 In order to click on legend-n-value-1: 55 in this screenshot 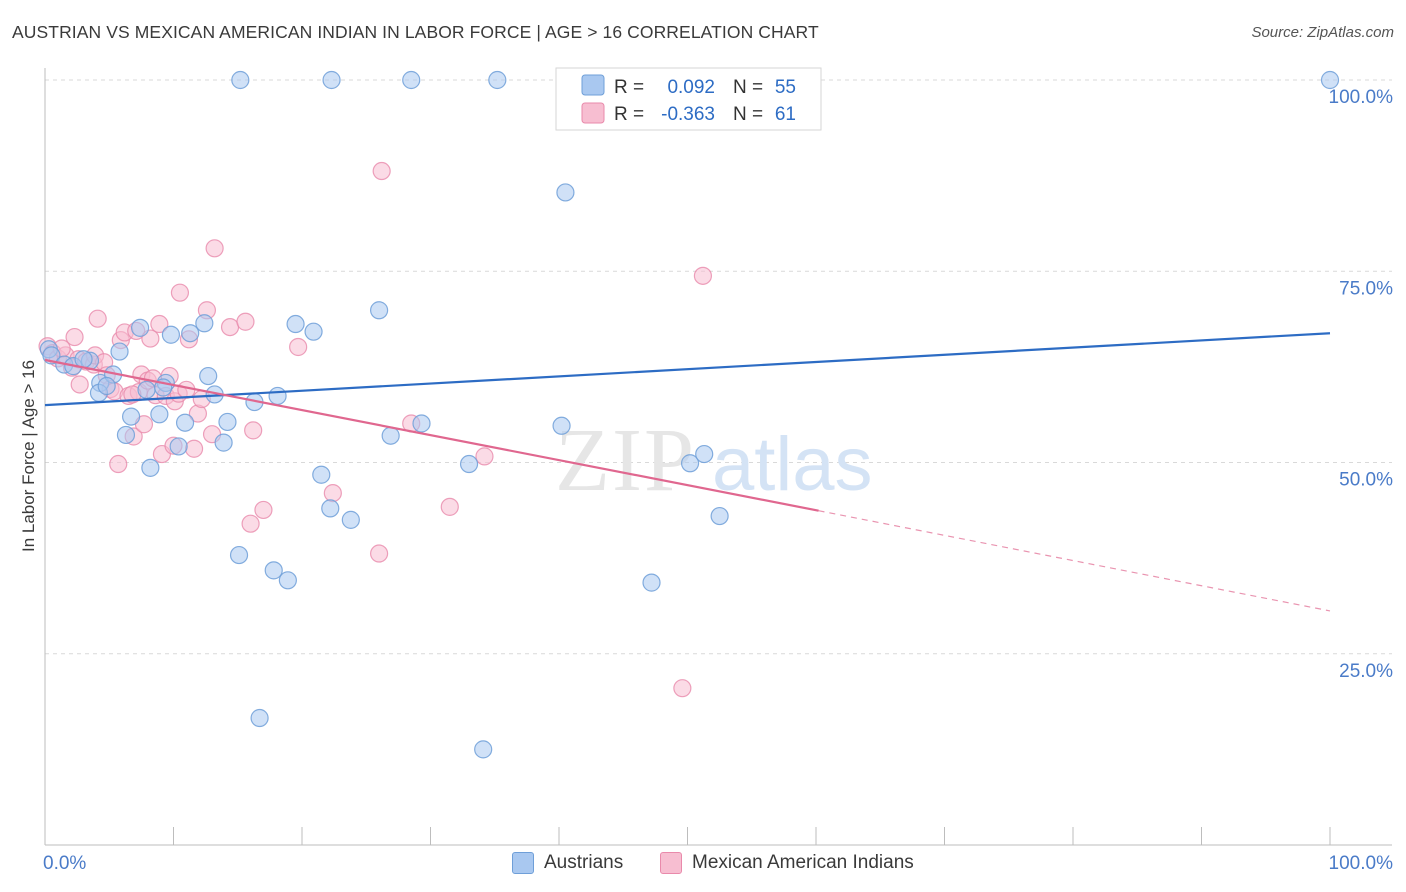, I will do `click(785, 87)`.